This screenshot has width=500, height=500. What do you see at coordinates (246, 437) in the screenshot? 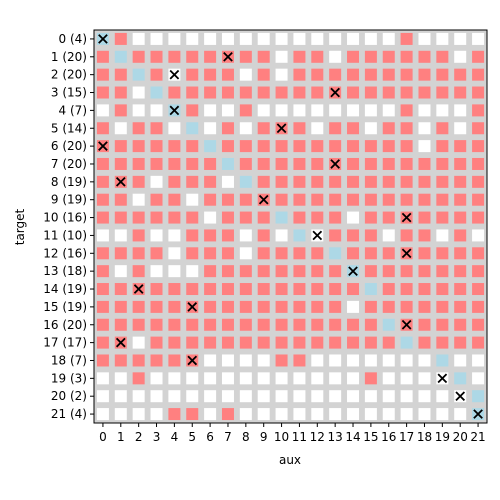
I see `x-tick-label: 8` at bounding box center [246, 437].